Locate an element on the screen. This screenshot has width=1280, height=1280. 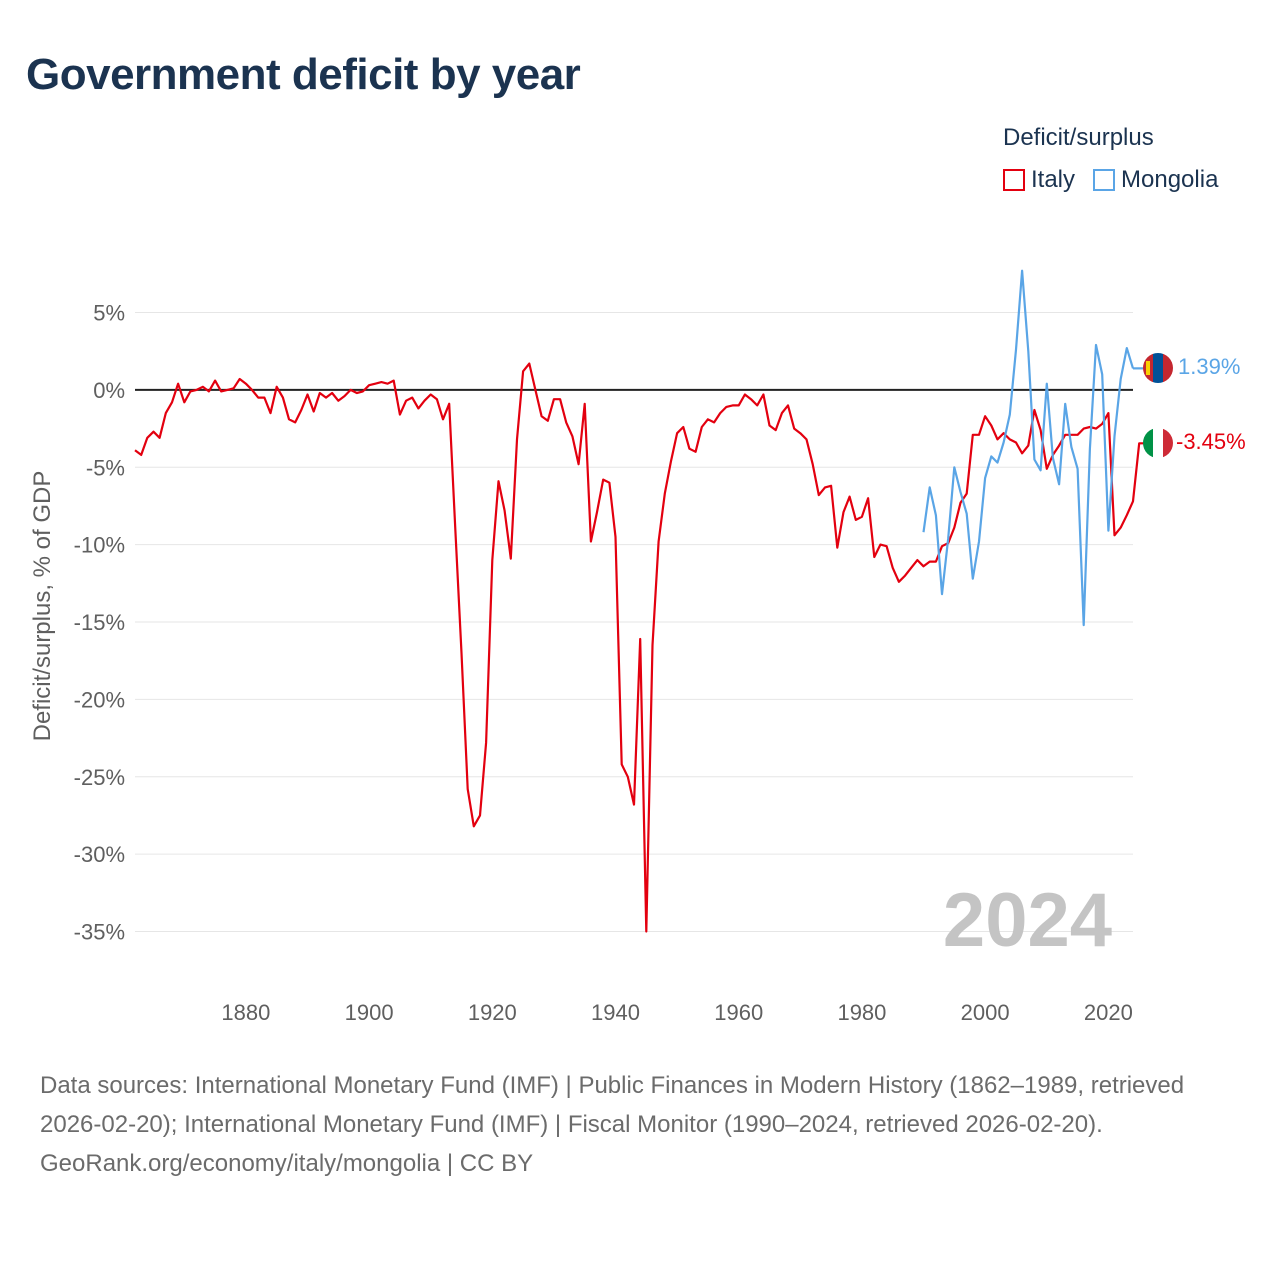
flag-mongolia-icon is located at coordinates (1158, 368).